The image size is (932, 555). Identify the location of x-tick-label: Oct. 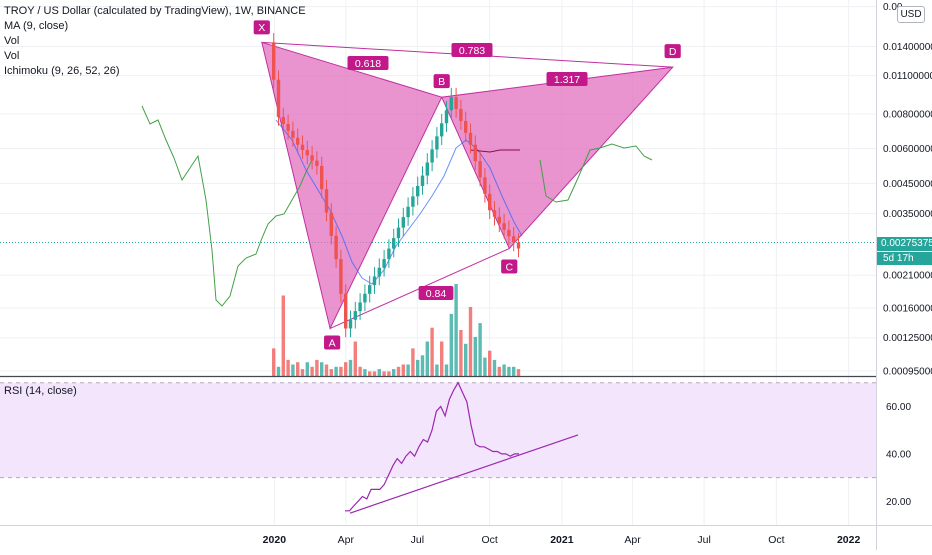
(776, 540).